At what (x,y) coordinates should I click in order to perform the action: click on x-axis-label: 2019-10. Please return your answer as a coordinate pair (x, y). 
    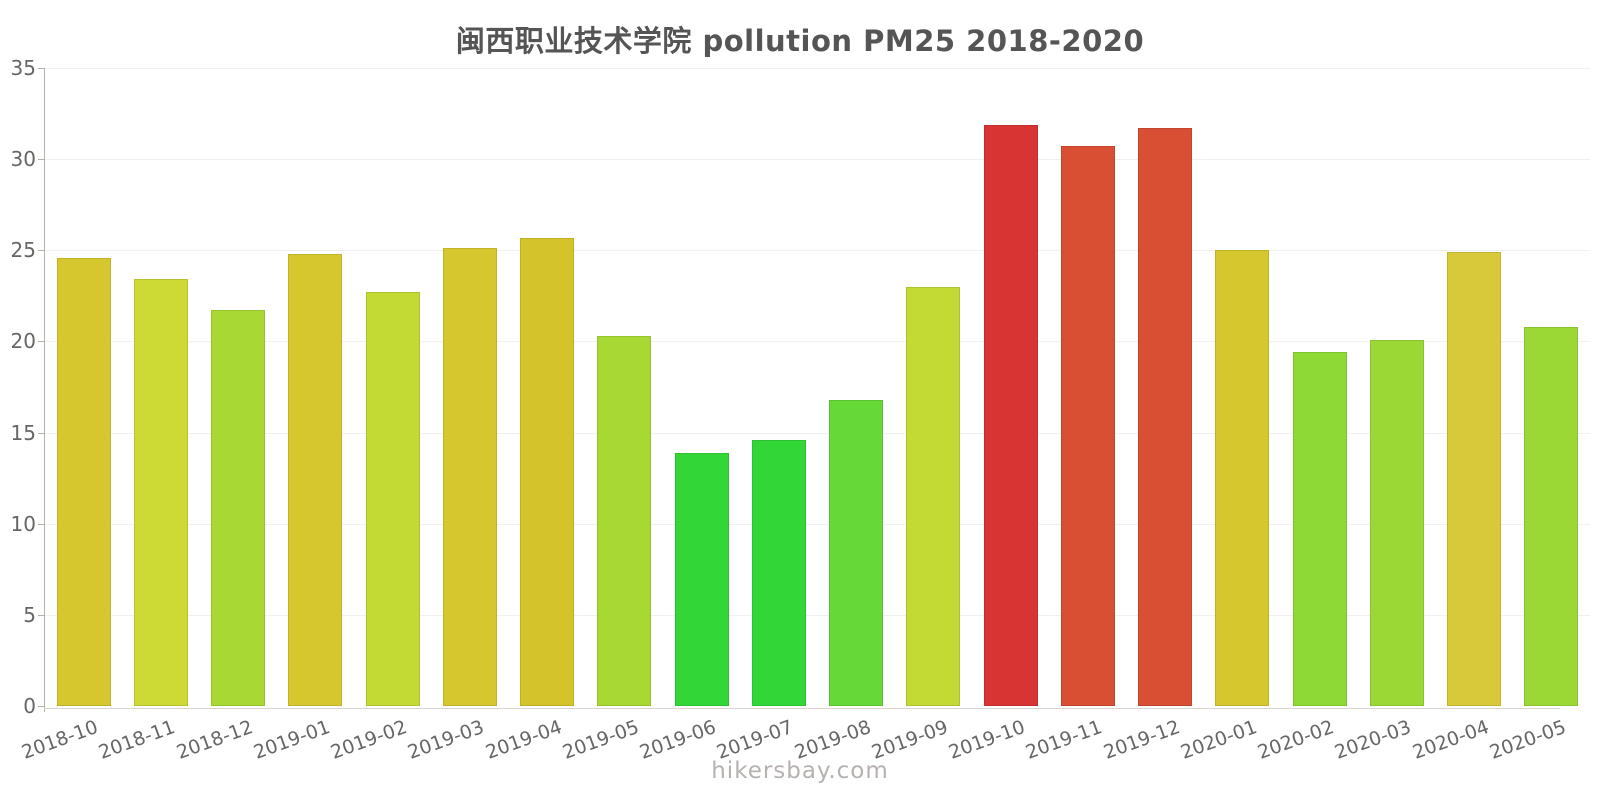
    Looking at the image, I should click on (987, 740).